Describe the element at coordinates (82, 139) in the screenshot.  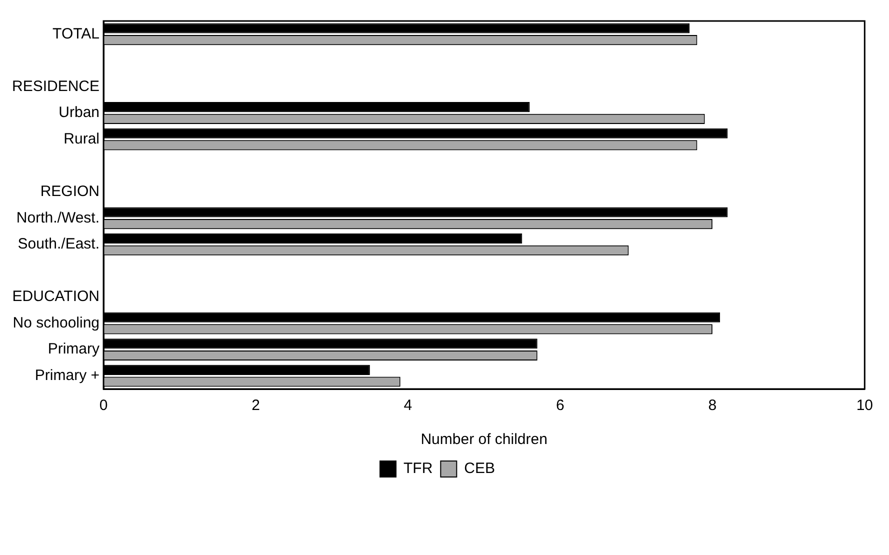
I see `y-tick-label: Rural` at that location.